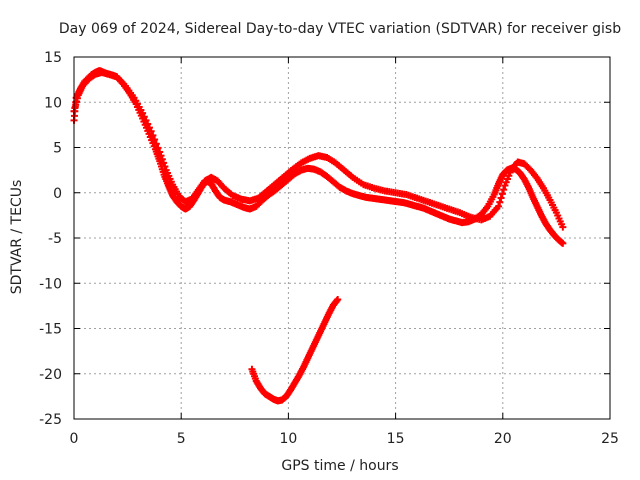 This screenshot has width=640, height=480. What do you see at coordinates (295, 350) in the screenshot?
I see `series-lower-arc` at bounding box center [295, 350].